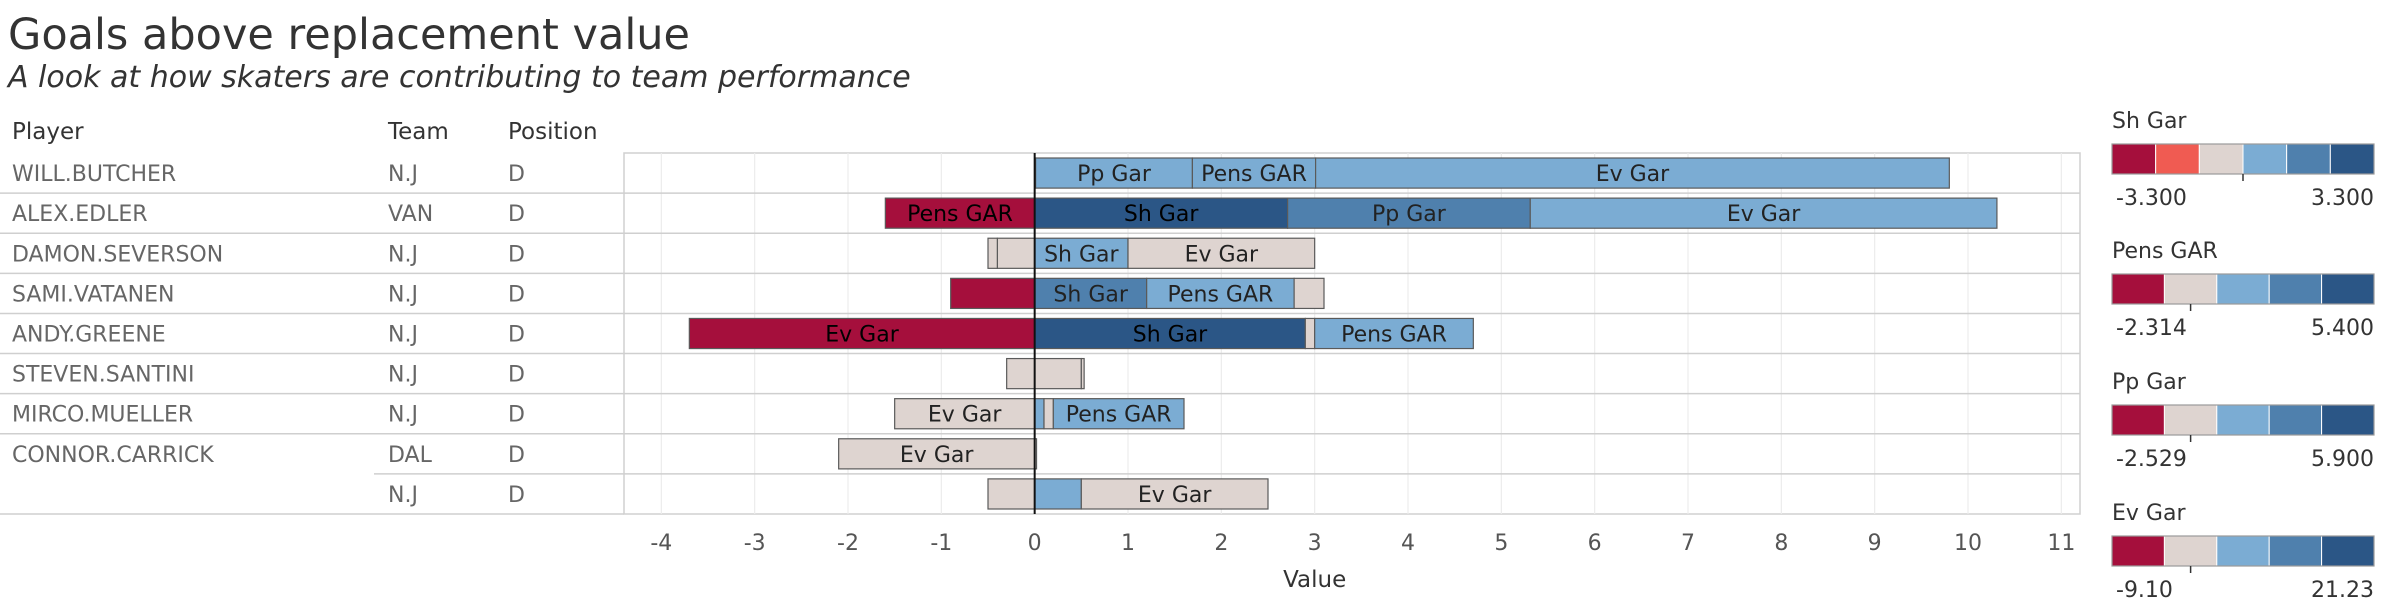  Describe the element at coordinates (93, 294) in the screenshot. I see `player-name: SAMI.VATANEN` at that location.